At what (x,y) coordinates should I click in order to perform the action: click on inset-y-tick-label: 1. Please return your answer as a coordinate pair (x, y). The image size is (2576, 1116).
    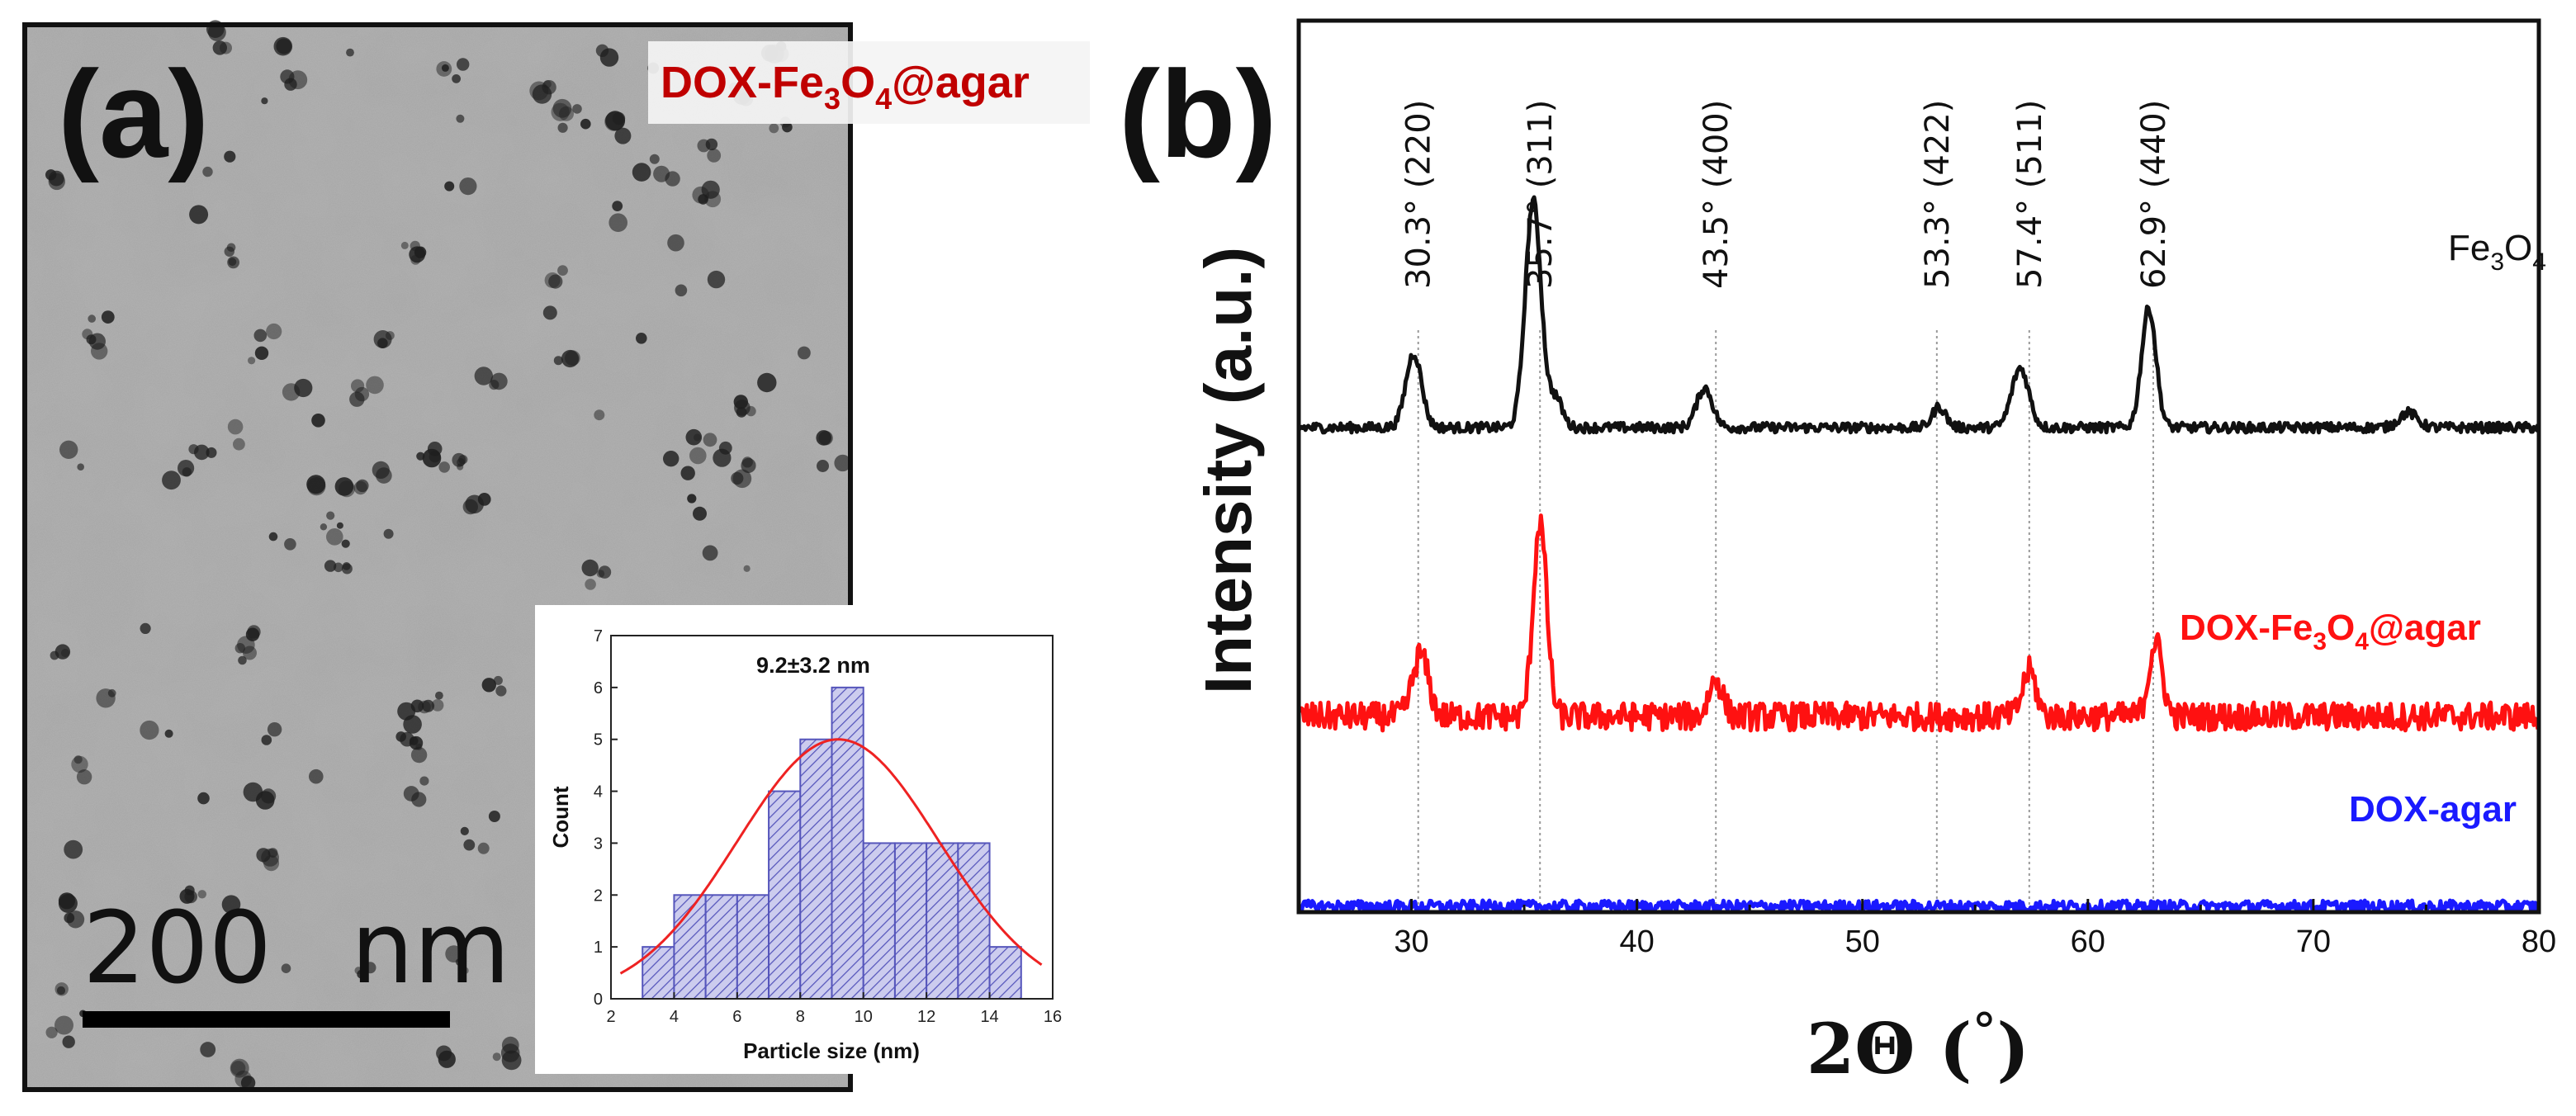
    Looking at the image, I should click on (598, 948).